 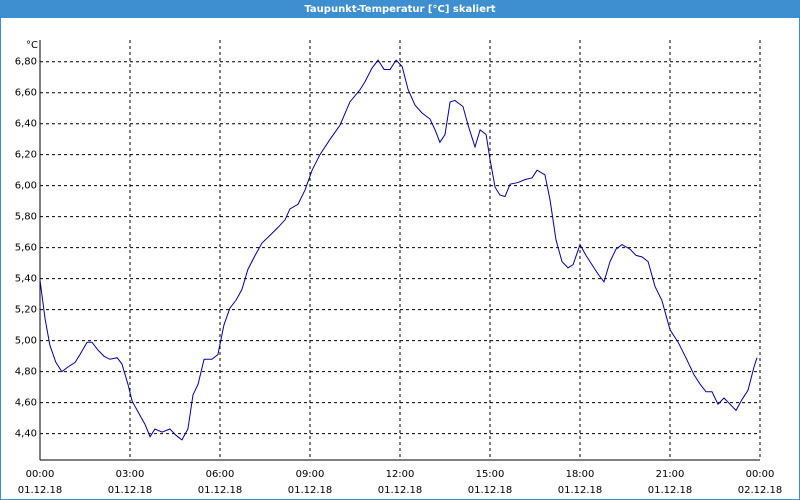 I want to click on y-tick-label: 5,20, so click(x=26, y=310).